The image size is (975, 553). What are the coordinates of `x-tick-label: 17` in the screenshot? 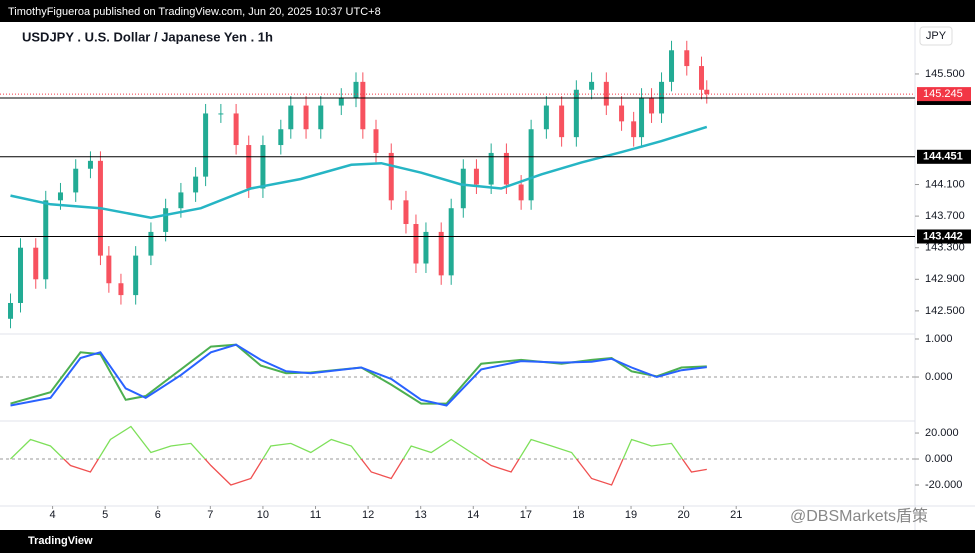 It's located at (526, 515).